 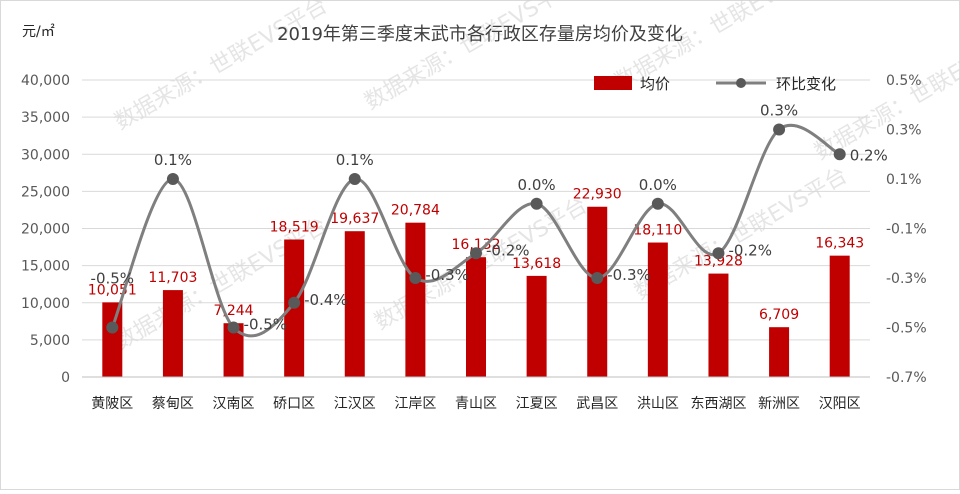 I want to click on right-axis-tick-label: -0.1%, so click(x=906, y=230).